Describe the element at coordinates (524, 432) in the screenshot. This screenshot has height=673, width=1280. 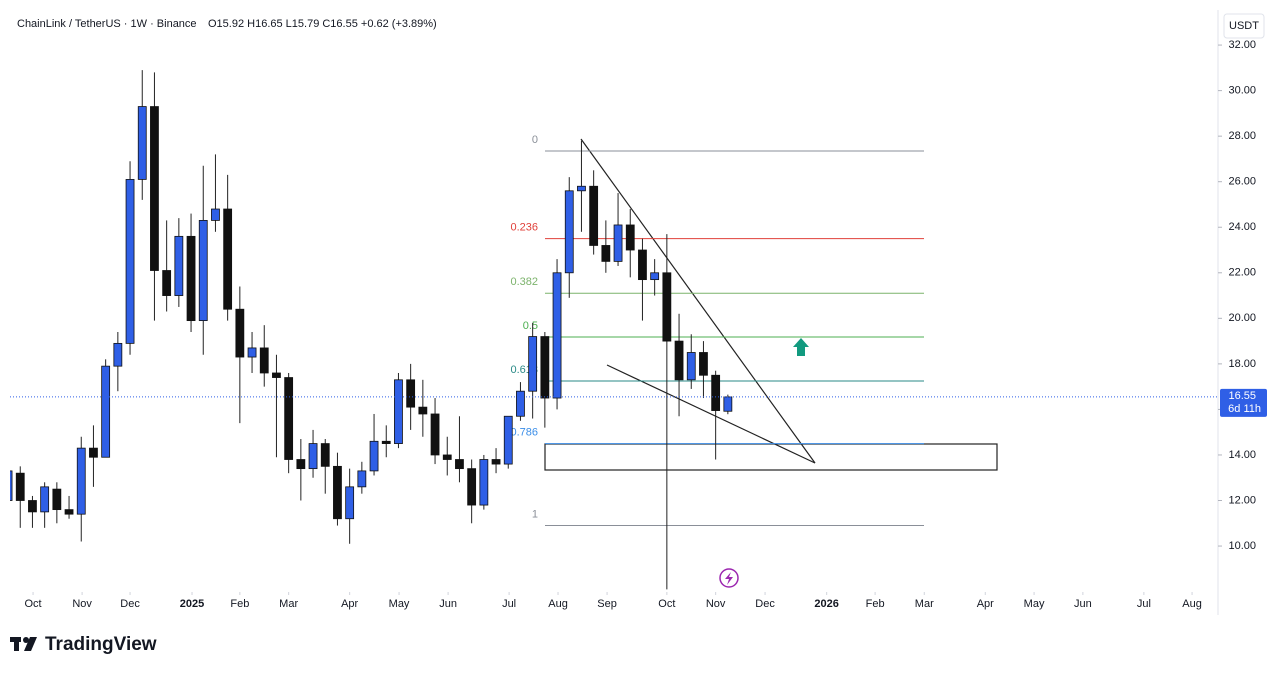
I see `fib-label: 0.786` at that location.